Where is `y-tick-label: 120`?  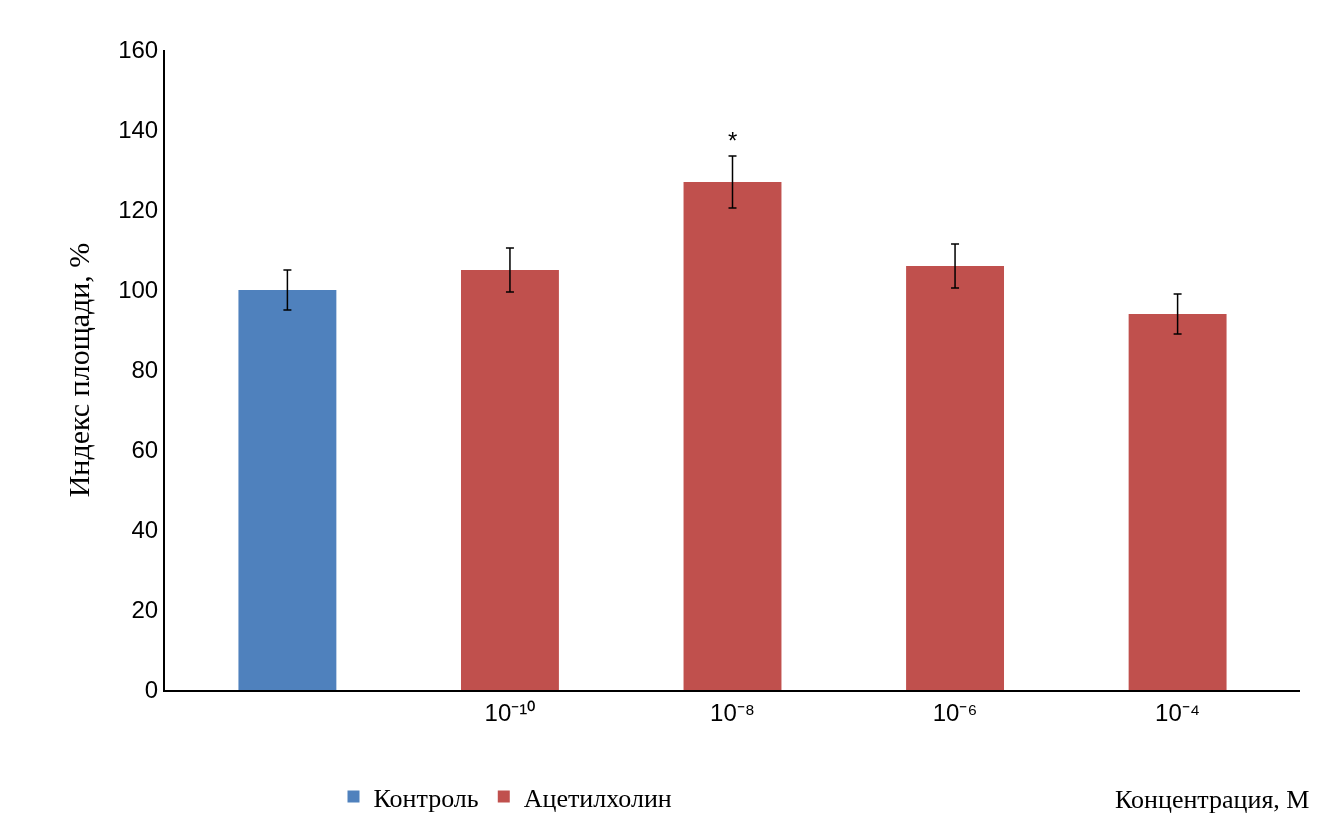
y-tick-label: 120 is located at coordinates (138, 210).